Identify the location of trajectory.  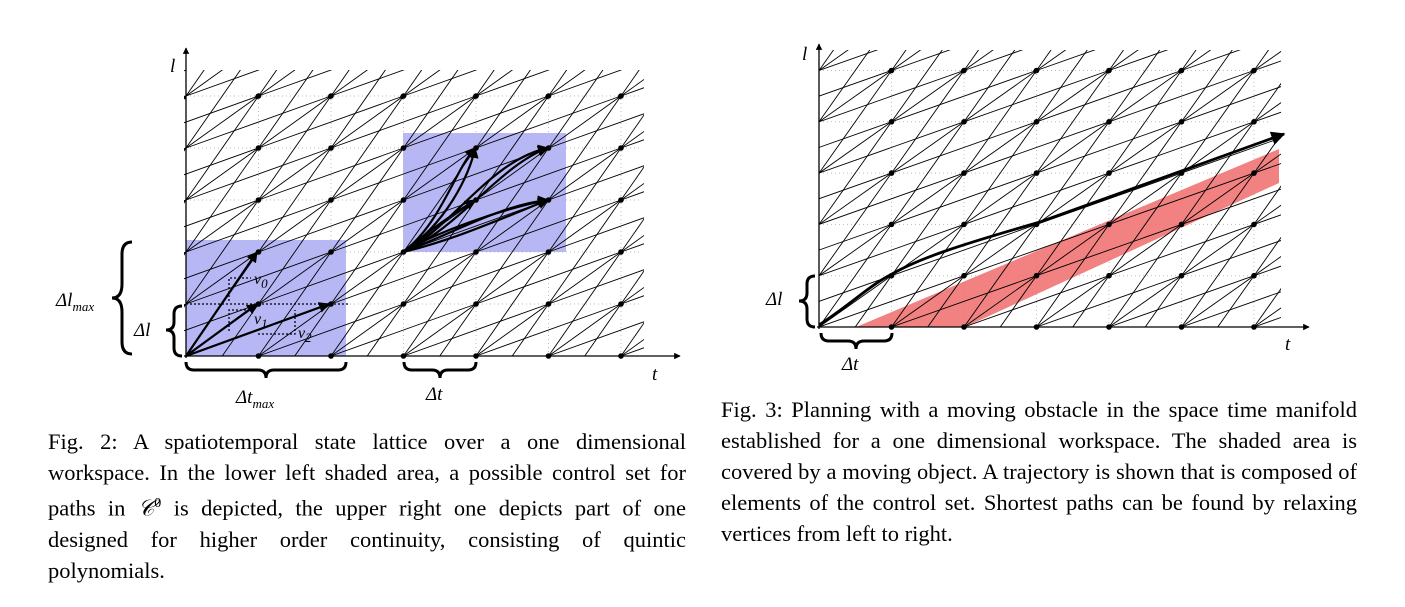
(1052, 229).